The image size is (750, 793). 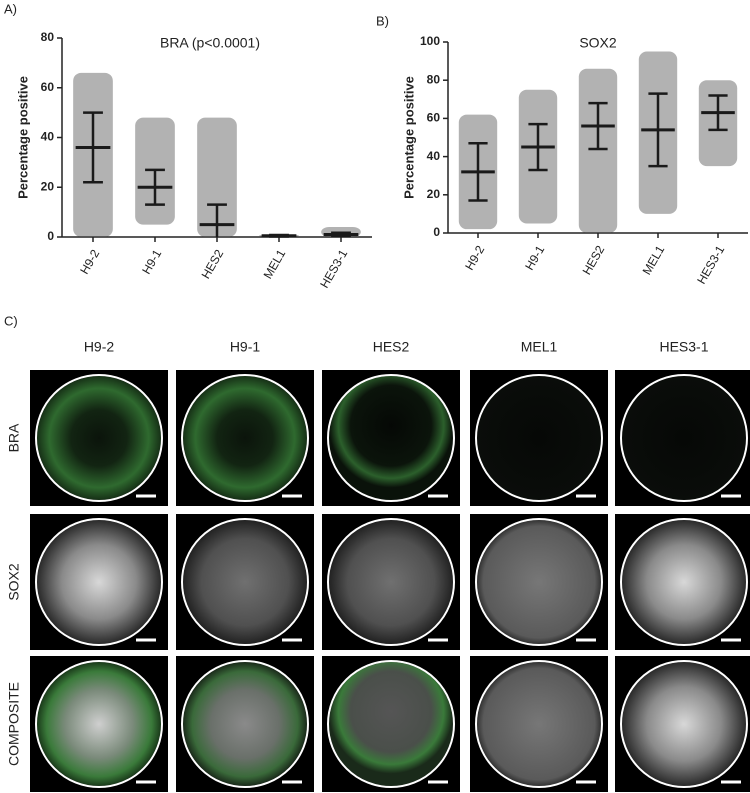 I want to click on column-header: MEL1, so click(x=539, y=347).